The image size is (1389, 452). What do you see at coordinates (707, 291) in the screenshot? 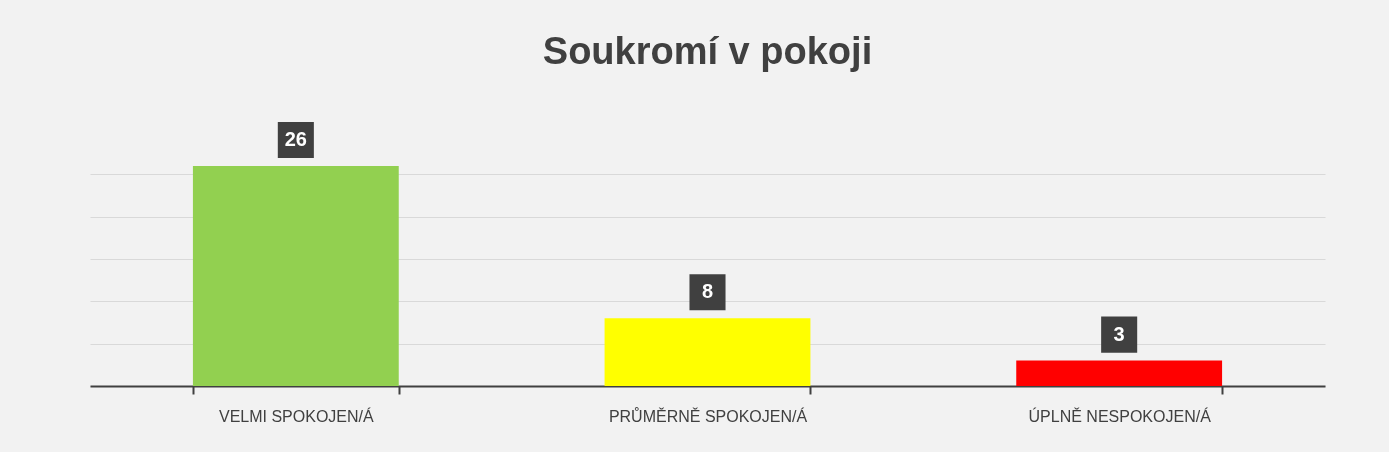
I see `data-label: 8` at bounding box center [707, 291].